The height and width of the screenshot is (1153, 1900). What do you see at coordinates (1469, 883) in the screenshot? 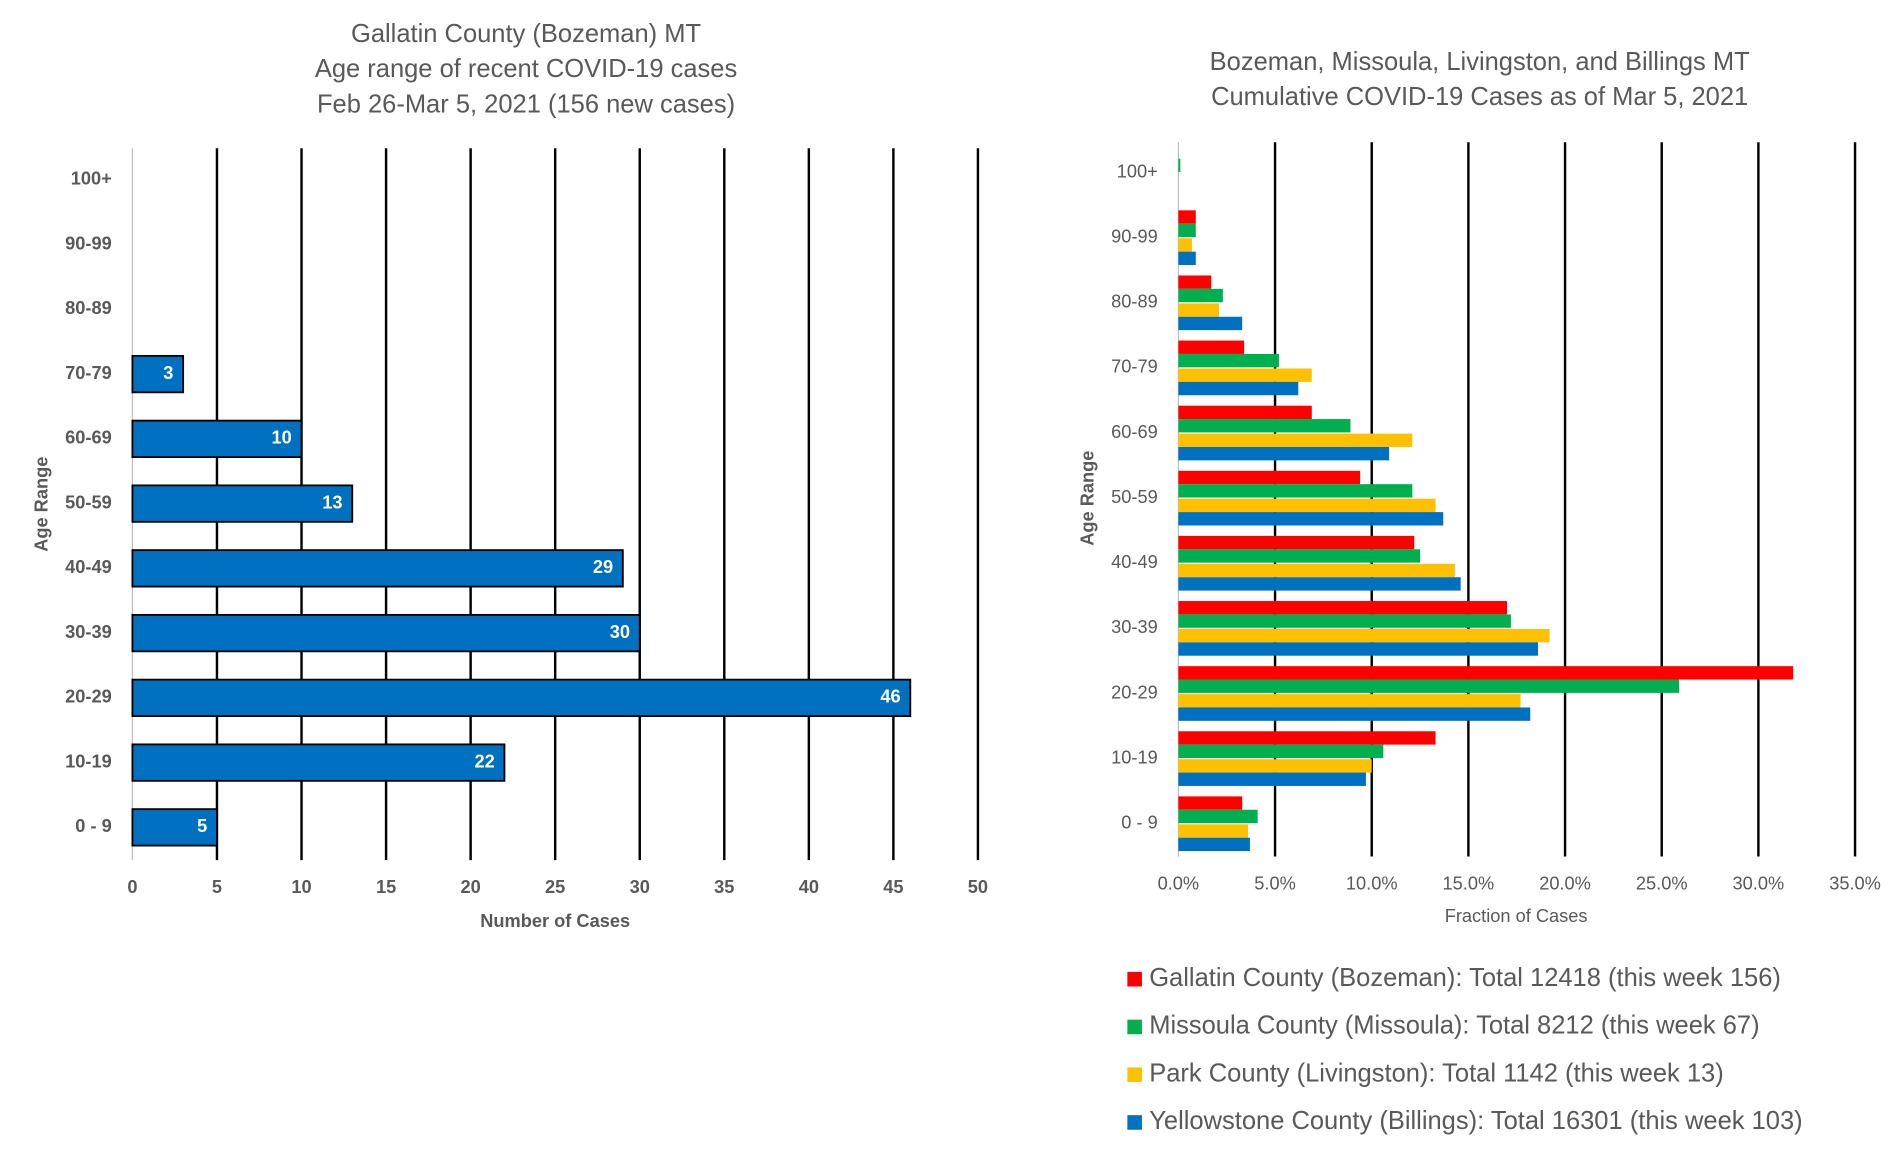
I see `x-tick-label: 15.0%` at bounding box center [1469, 883].